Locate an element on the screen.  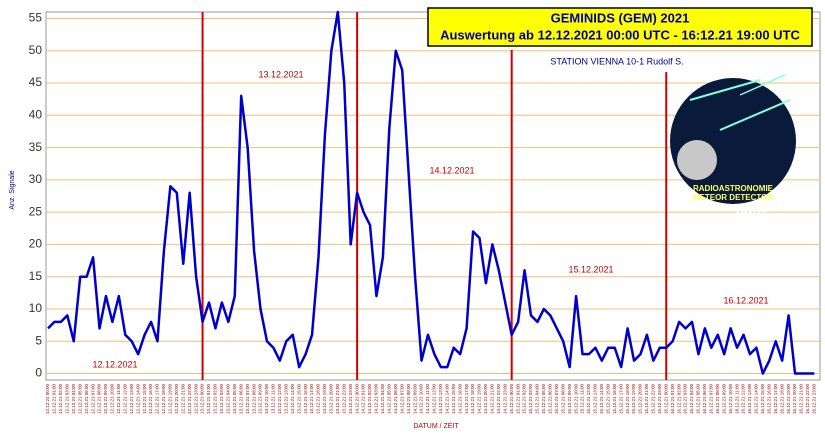
x-tick-label: 12.12.21 18:00 is located at coordinates (163, 399).